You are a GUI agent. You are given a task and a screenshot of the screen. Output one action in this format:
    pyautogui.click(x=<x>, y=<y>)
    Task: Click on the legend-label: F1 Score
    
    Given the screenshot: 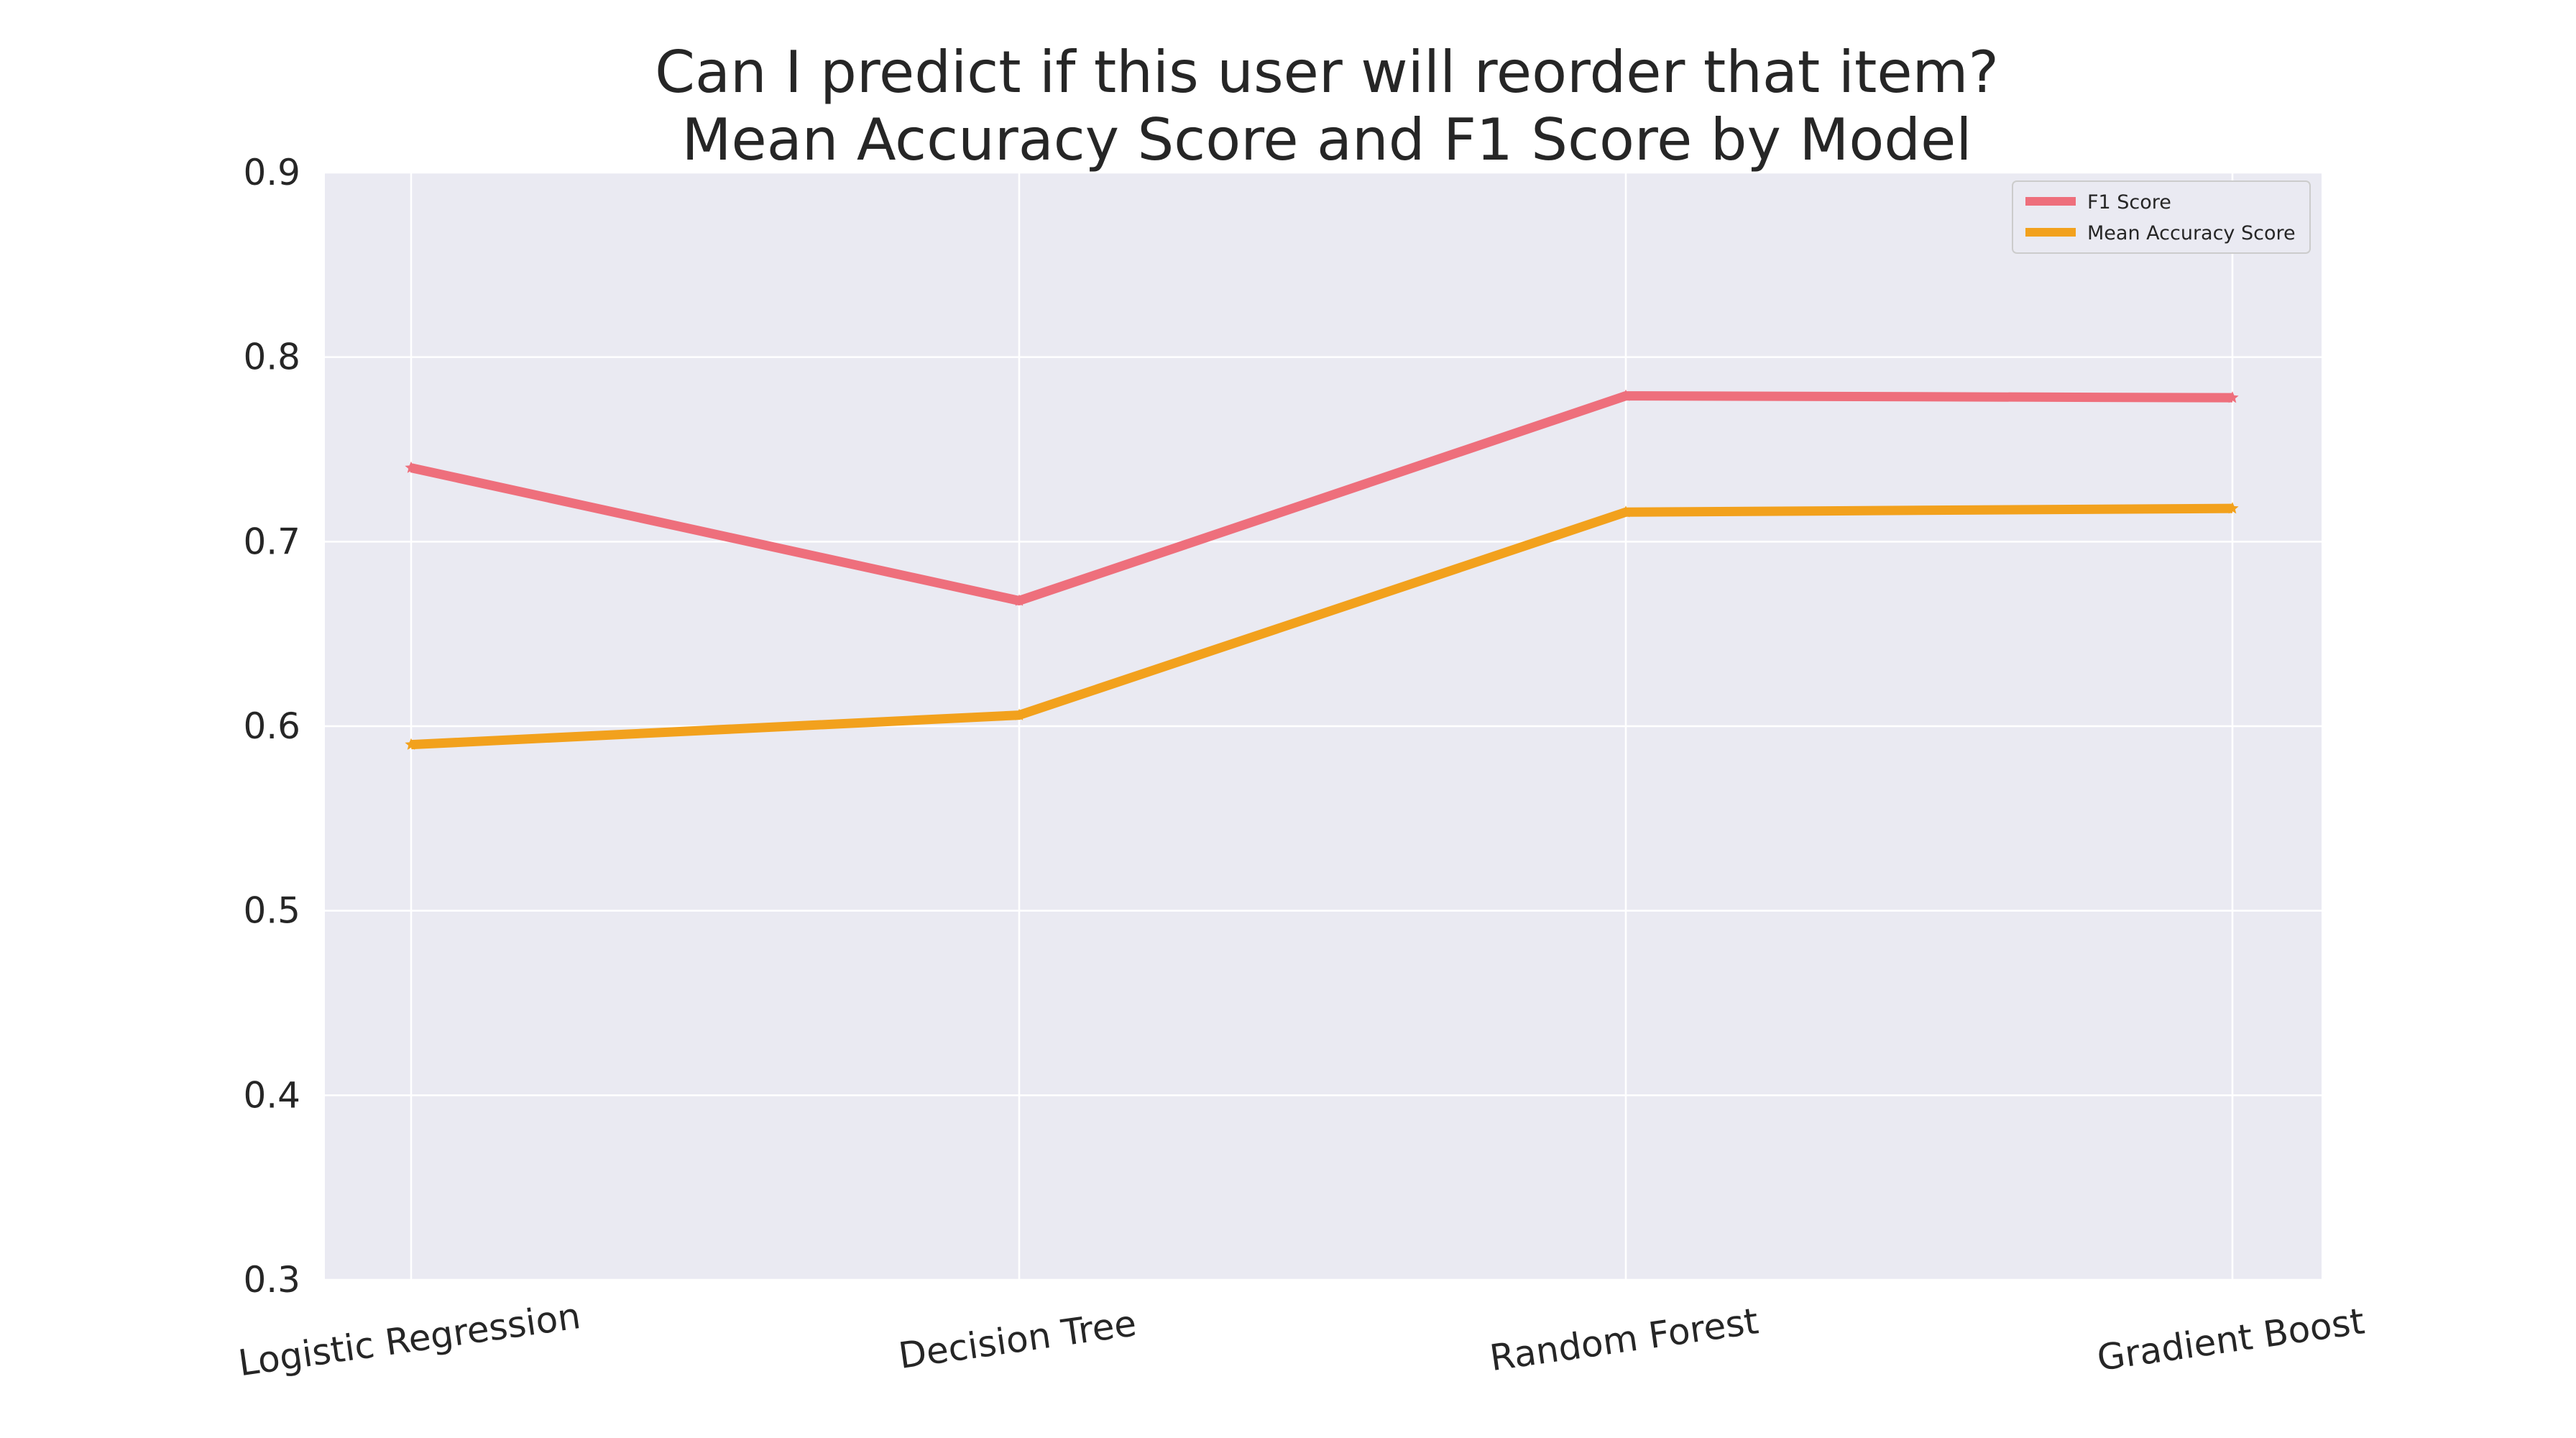 What is the action you would take?
    pyautogui.click(x=2129, y=202)
    